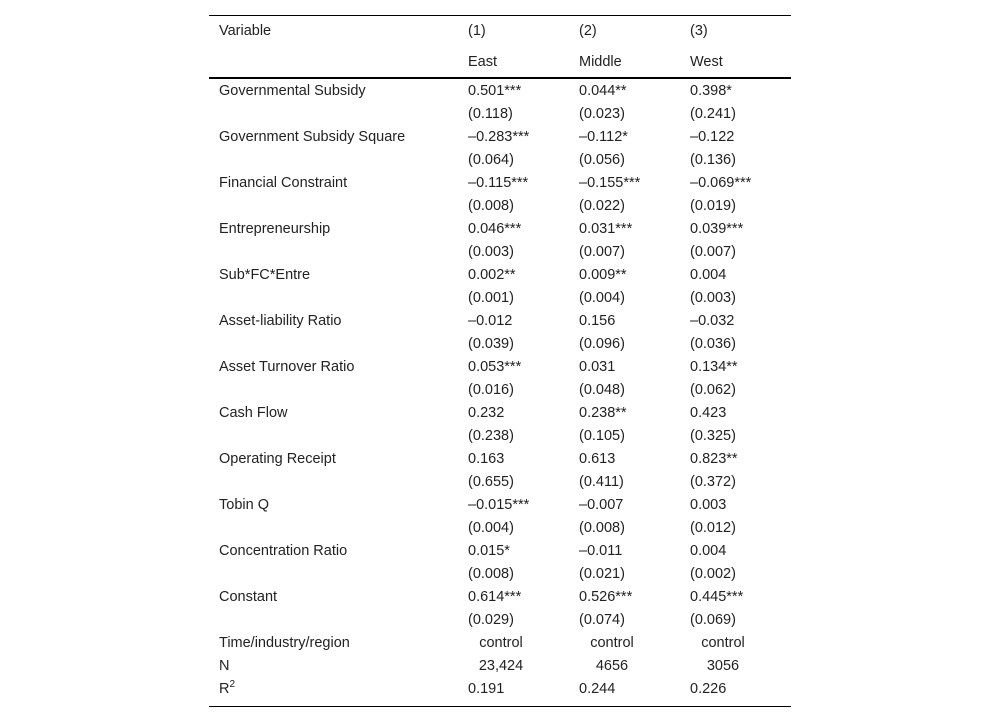 The width and height of the screenshot is (1000, 722). Describe the element at coordinates (708, 689) in the screenshot. I see `footer-value: 0.226` at that location.